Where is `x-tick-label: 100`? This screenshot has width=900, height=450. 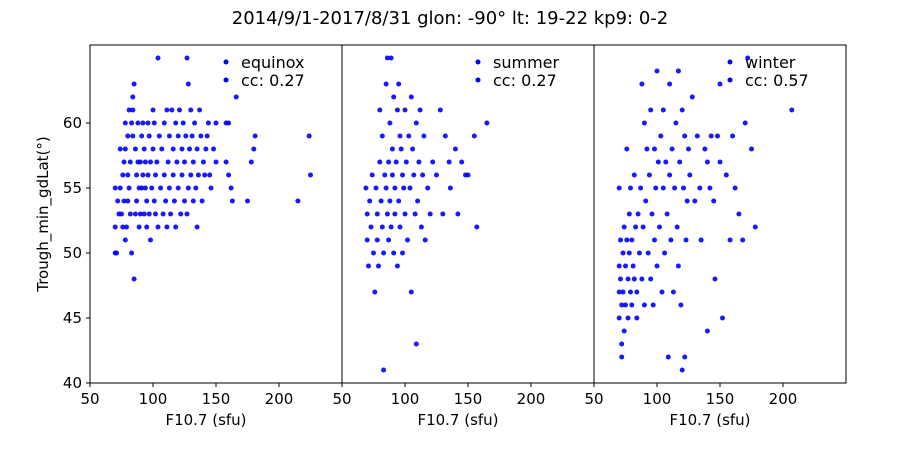
x-tick-label: 100 is located at coordinates (153, 399).